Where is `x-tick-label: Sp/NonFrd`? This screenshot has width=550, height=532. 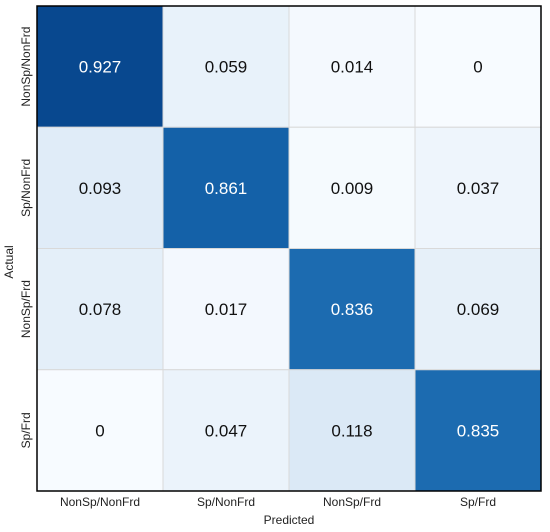 x-tick-label: Sp/NonFrd is located at coordinates (226, 502).